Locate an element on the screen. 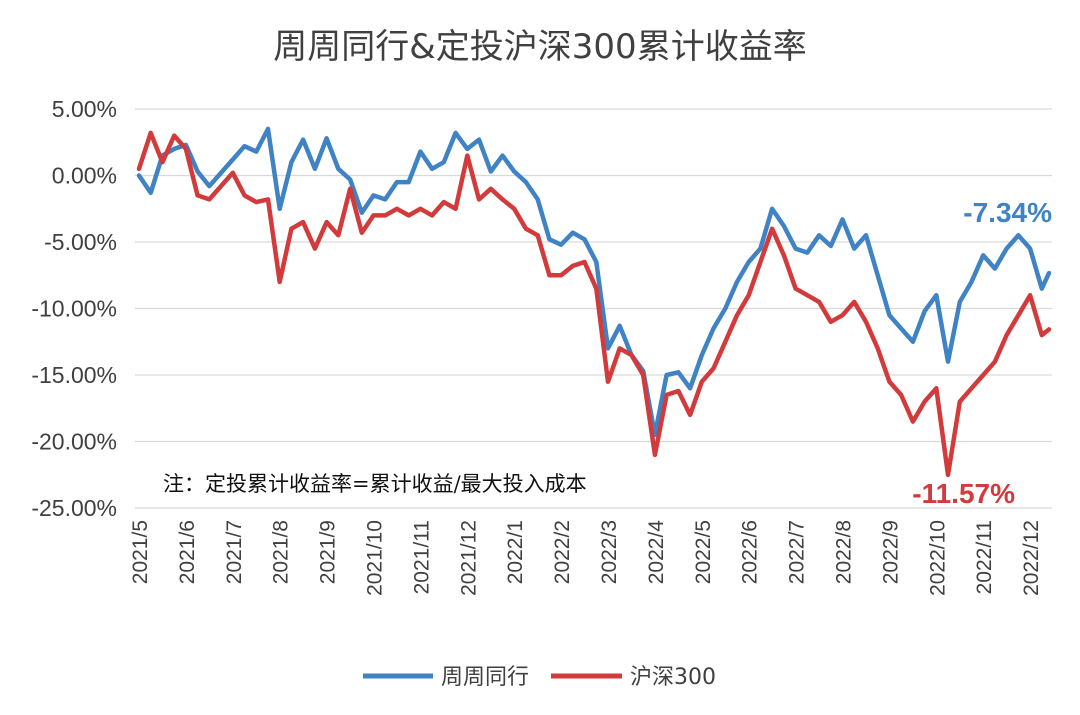  end-labels: -7.34% -11.57% is located at coordinates (982, 353).